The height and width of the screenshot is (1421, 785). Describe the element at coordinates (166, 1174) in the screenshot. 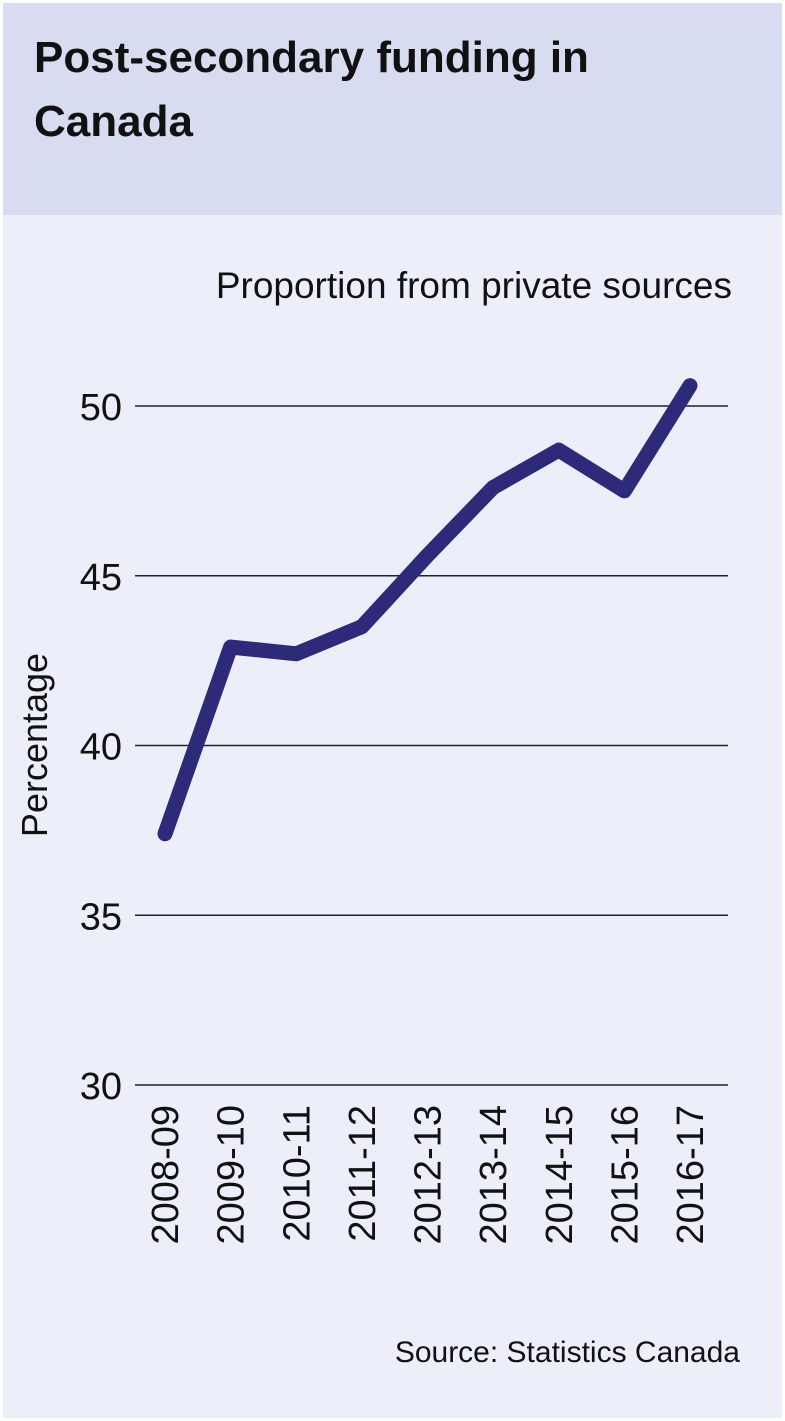

I see `x-tick-label: 2008-09` at that location.